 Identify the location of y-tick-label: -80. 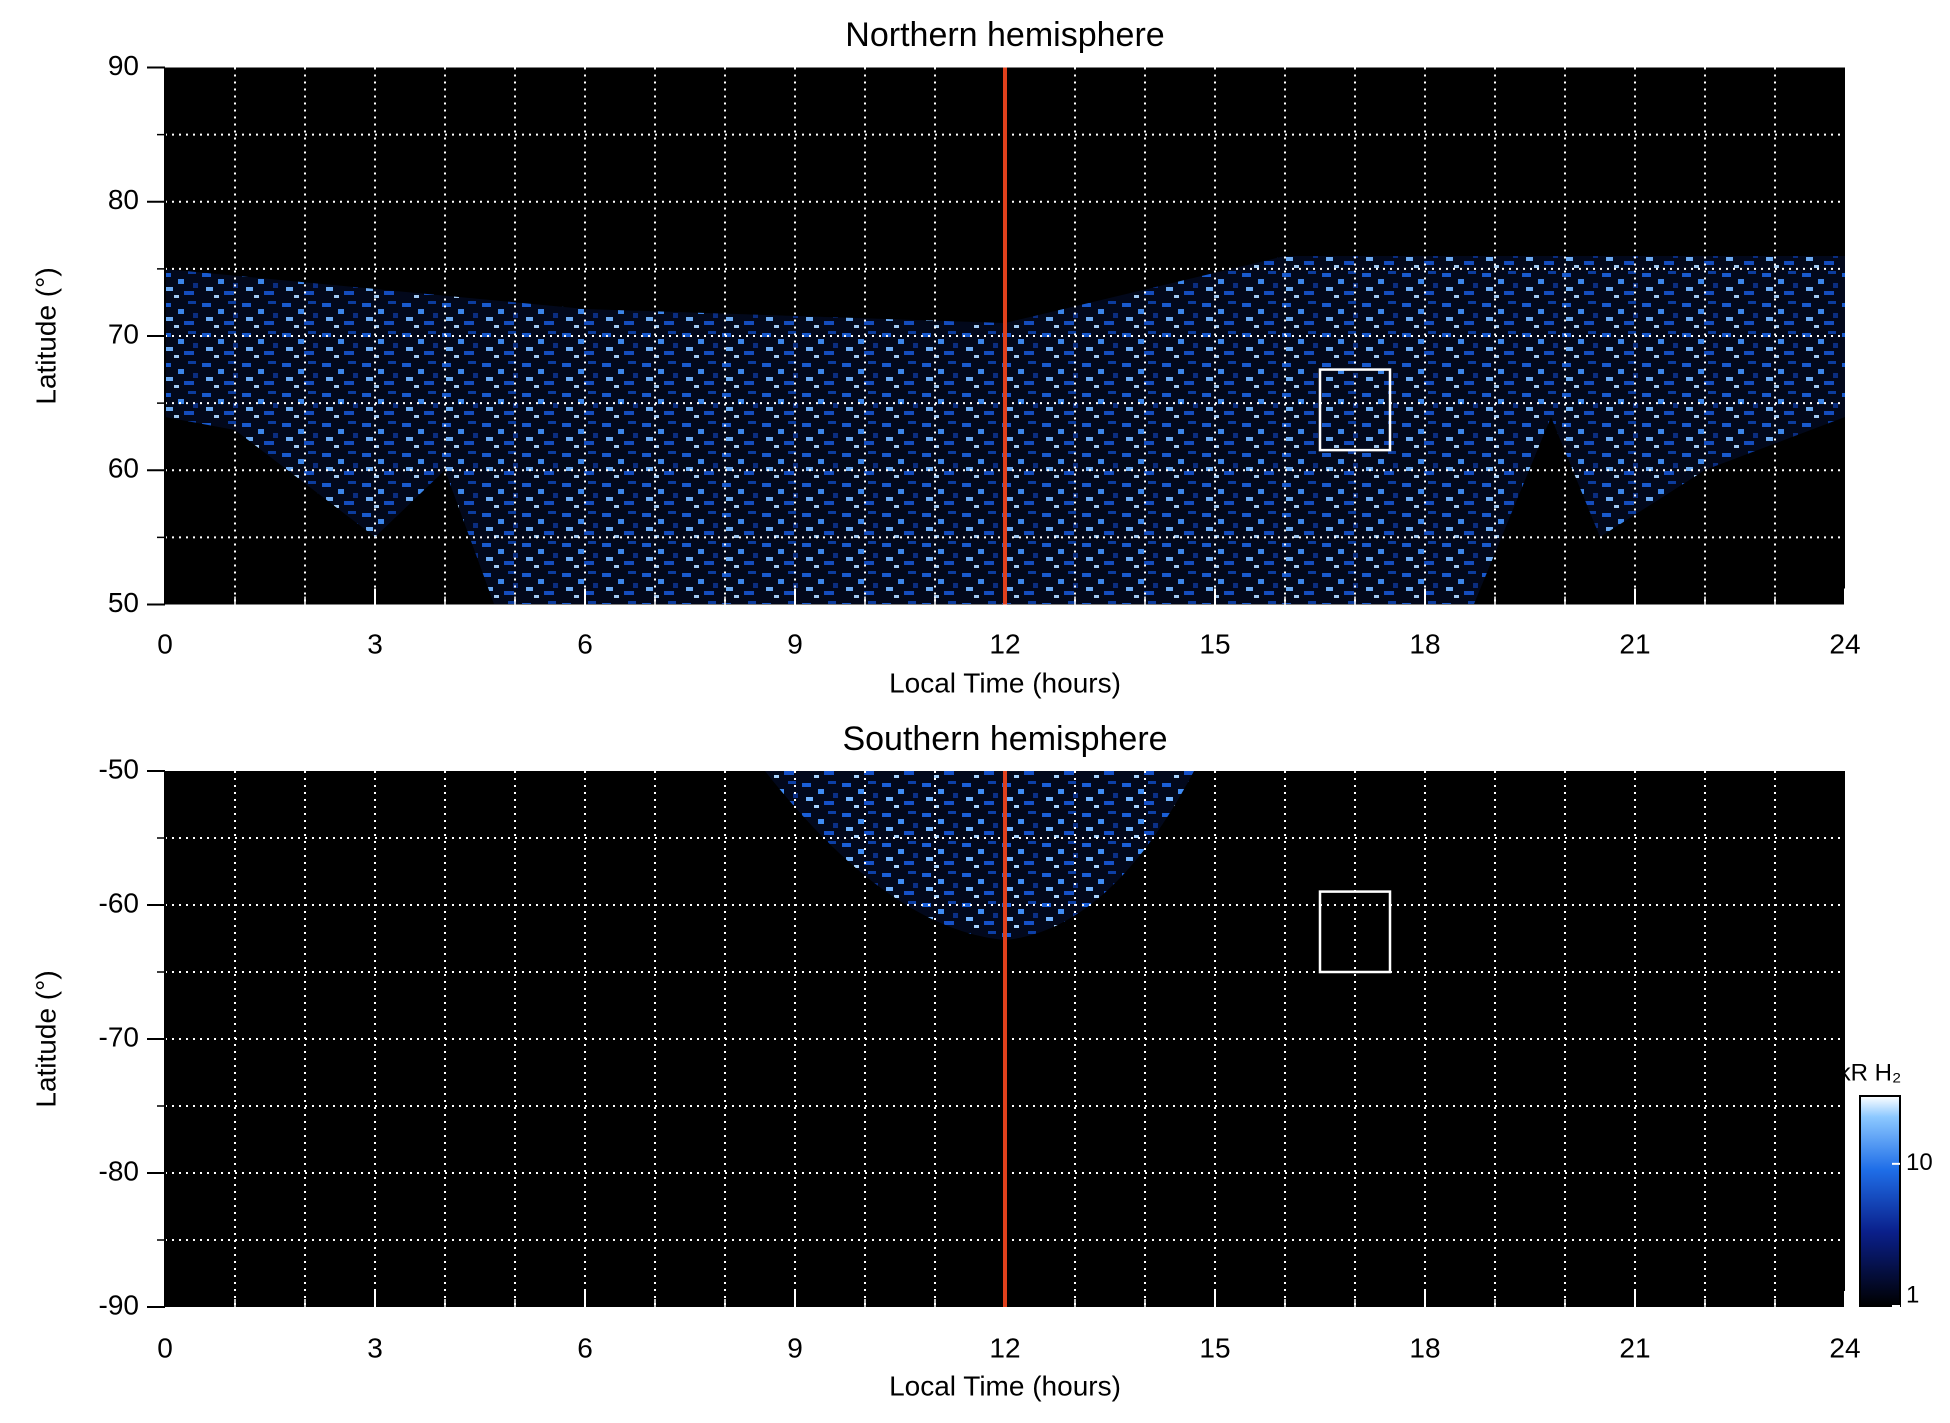
(119, 1170).